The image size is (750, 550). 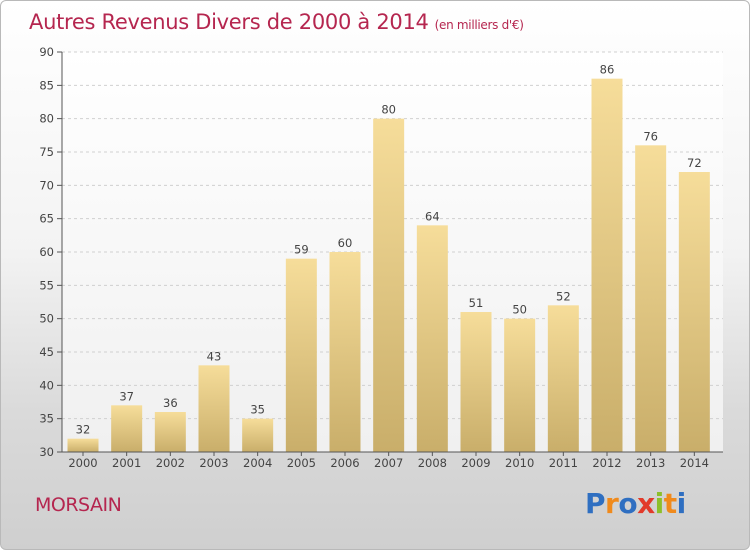 I want to click on y-tick-label: 70, so click(x=46, y=185).